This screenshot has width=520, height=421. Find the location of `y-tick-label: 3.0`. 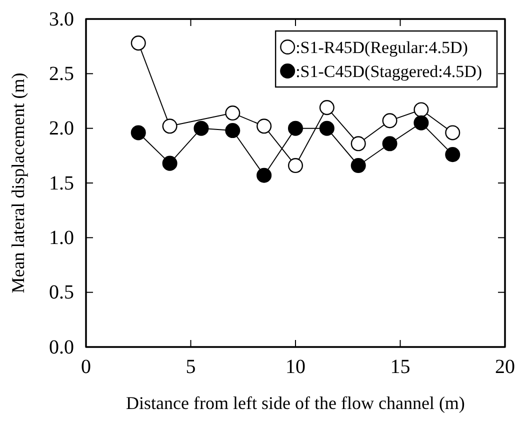

y-tick-label: 3.0 is located at coordinates (61, 19).